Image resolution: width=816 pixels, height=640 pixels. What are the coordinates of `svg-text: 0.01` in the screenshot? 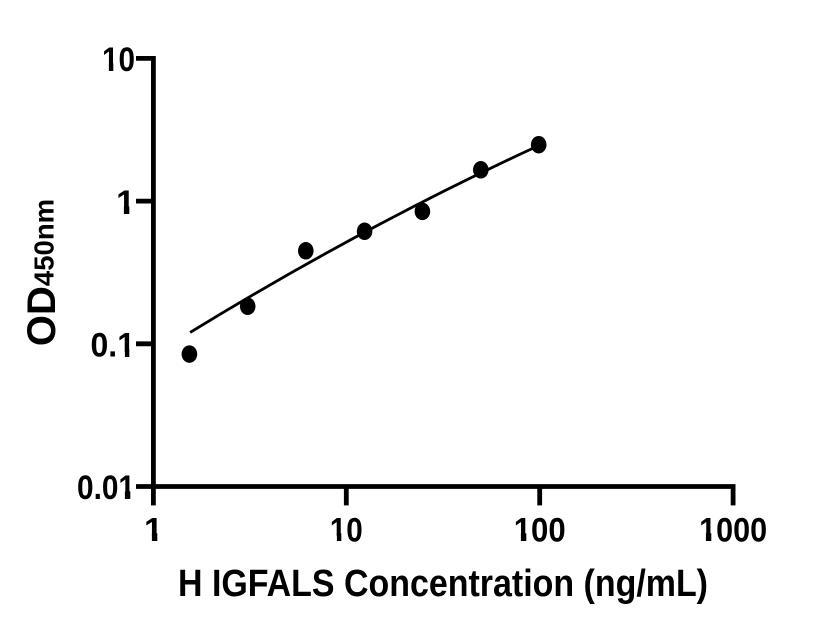 It's located at (106, 488).